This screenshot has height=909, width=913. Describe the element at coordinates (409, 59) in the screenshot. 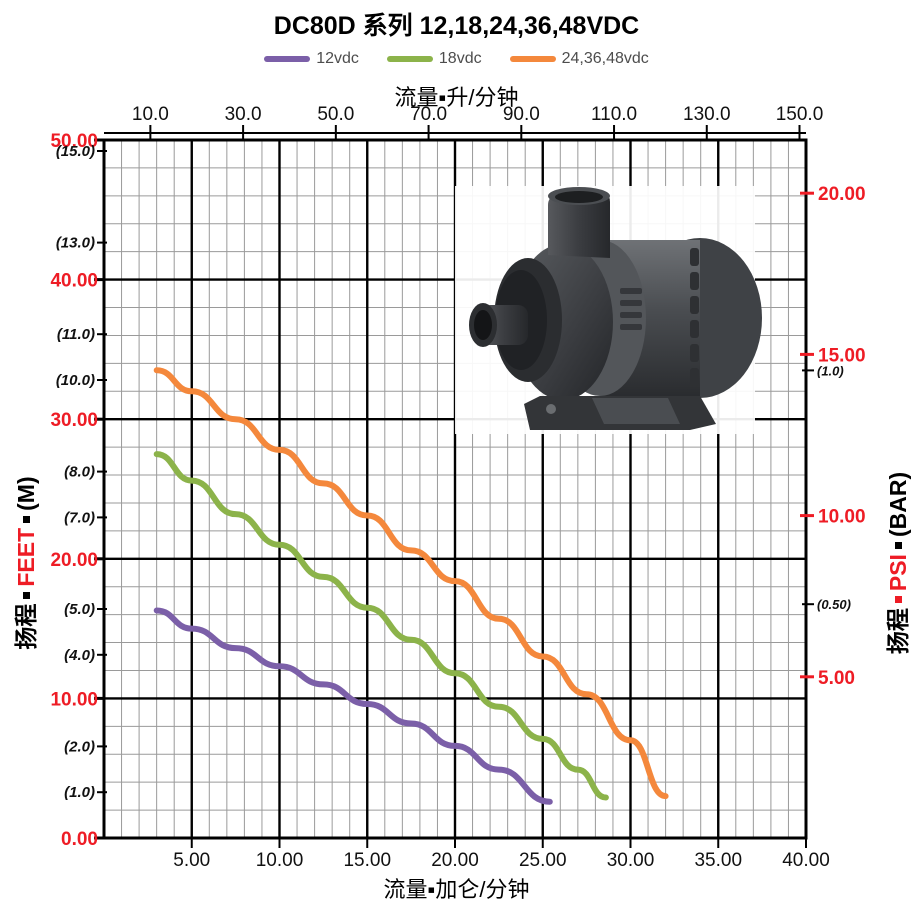

I see `legend-swatch-18vdc` at that location.